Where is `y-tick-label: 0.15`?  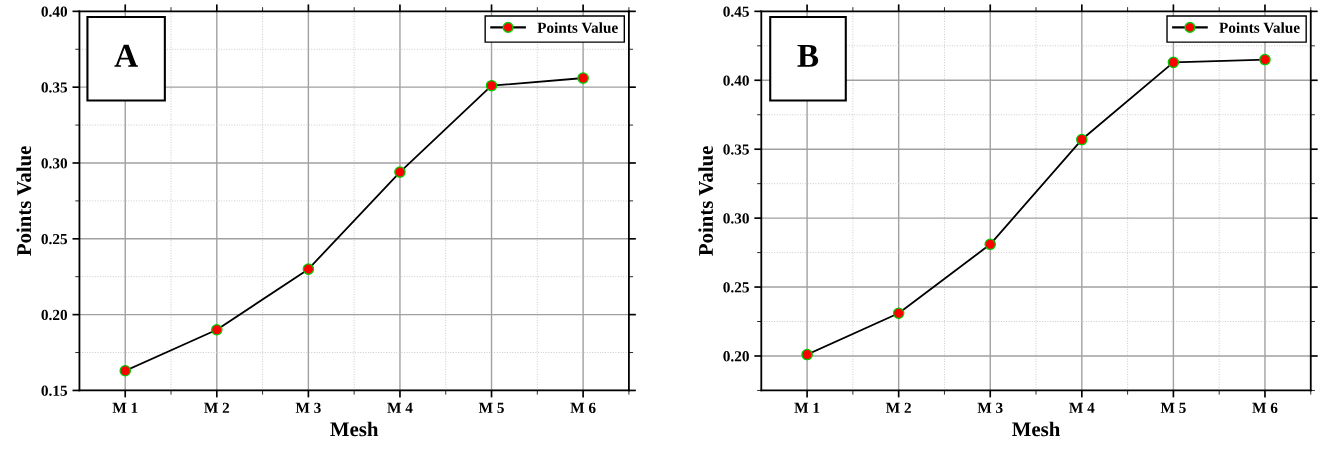 y-tick-label: 0.15 is located at coordinates (54, 390).